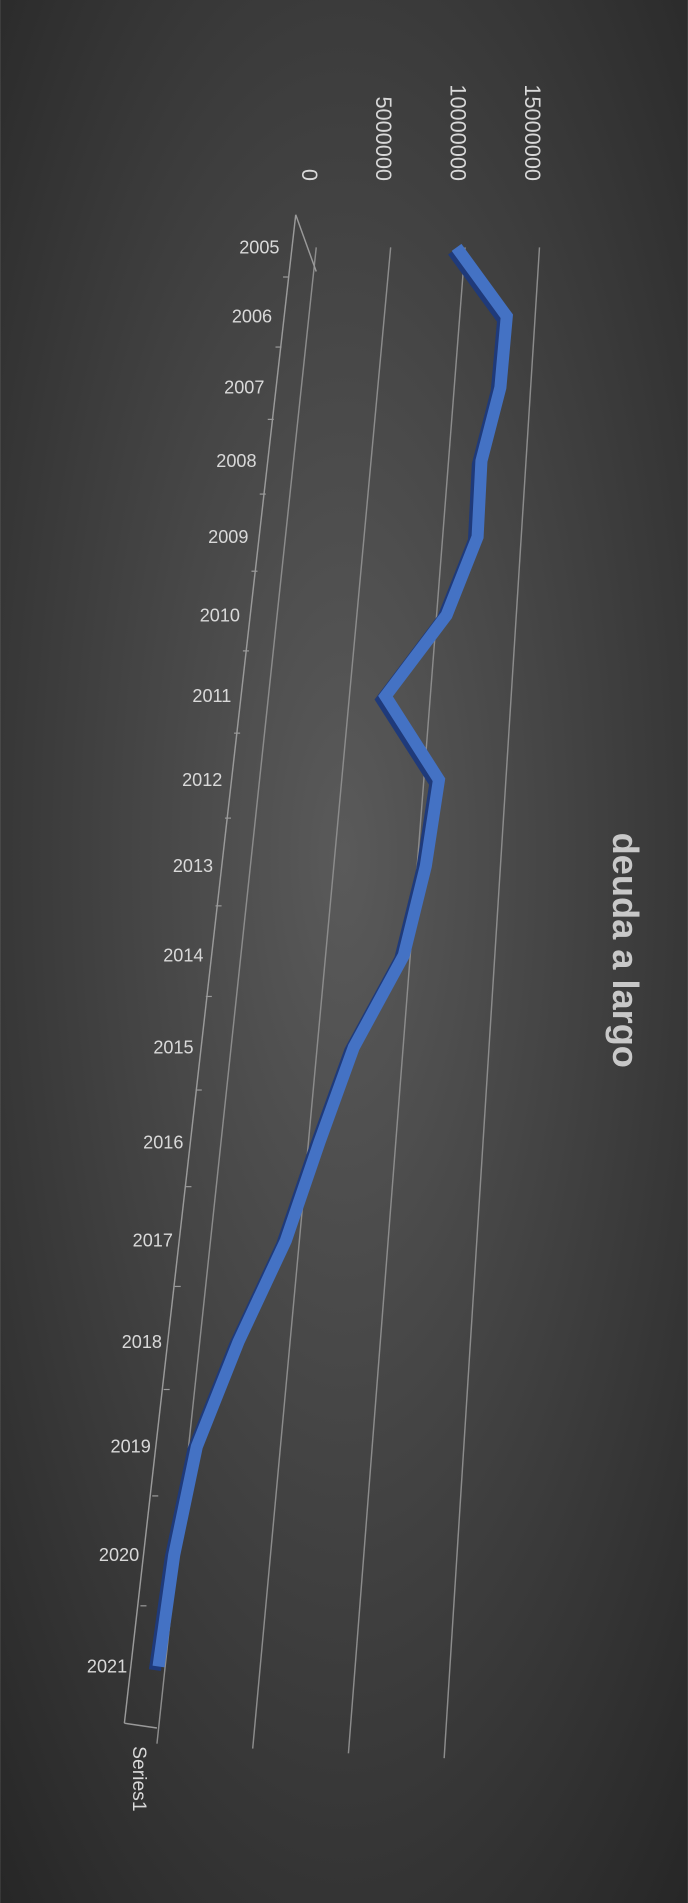 This screenshot has width=688, height=1903. What do you see at coordinates (252, 316) in the screenshot?
I see `x-tick-label: 2006` at bounding box center [252, 316].